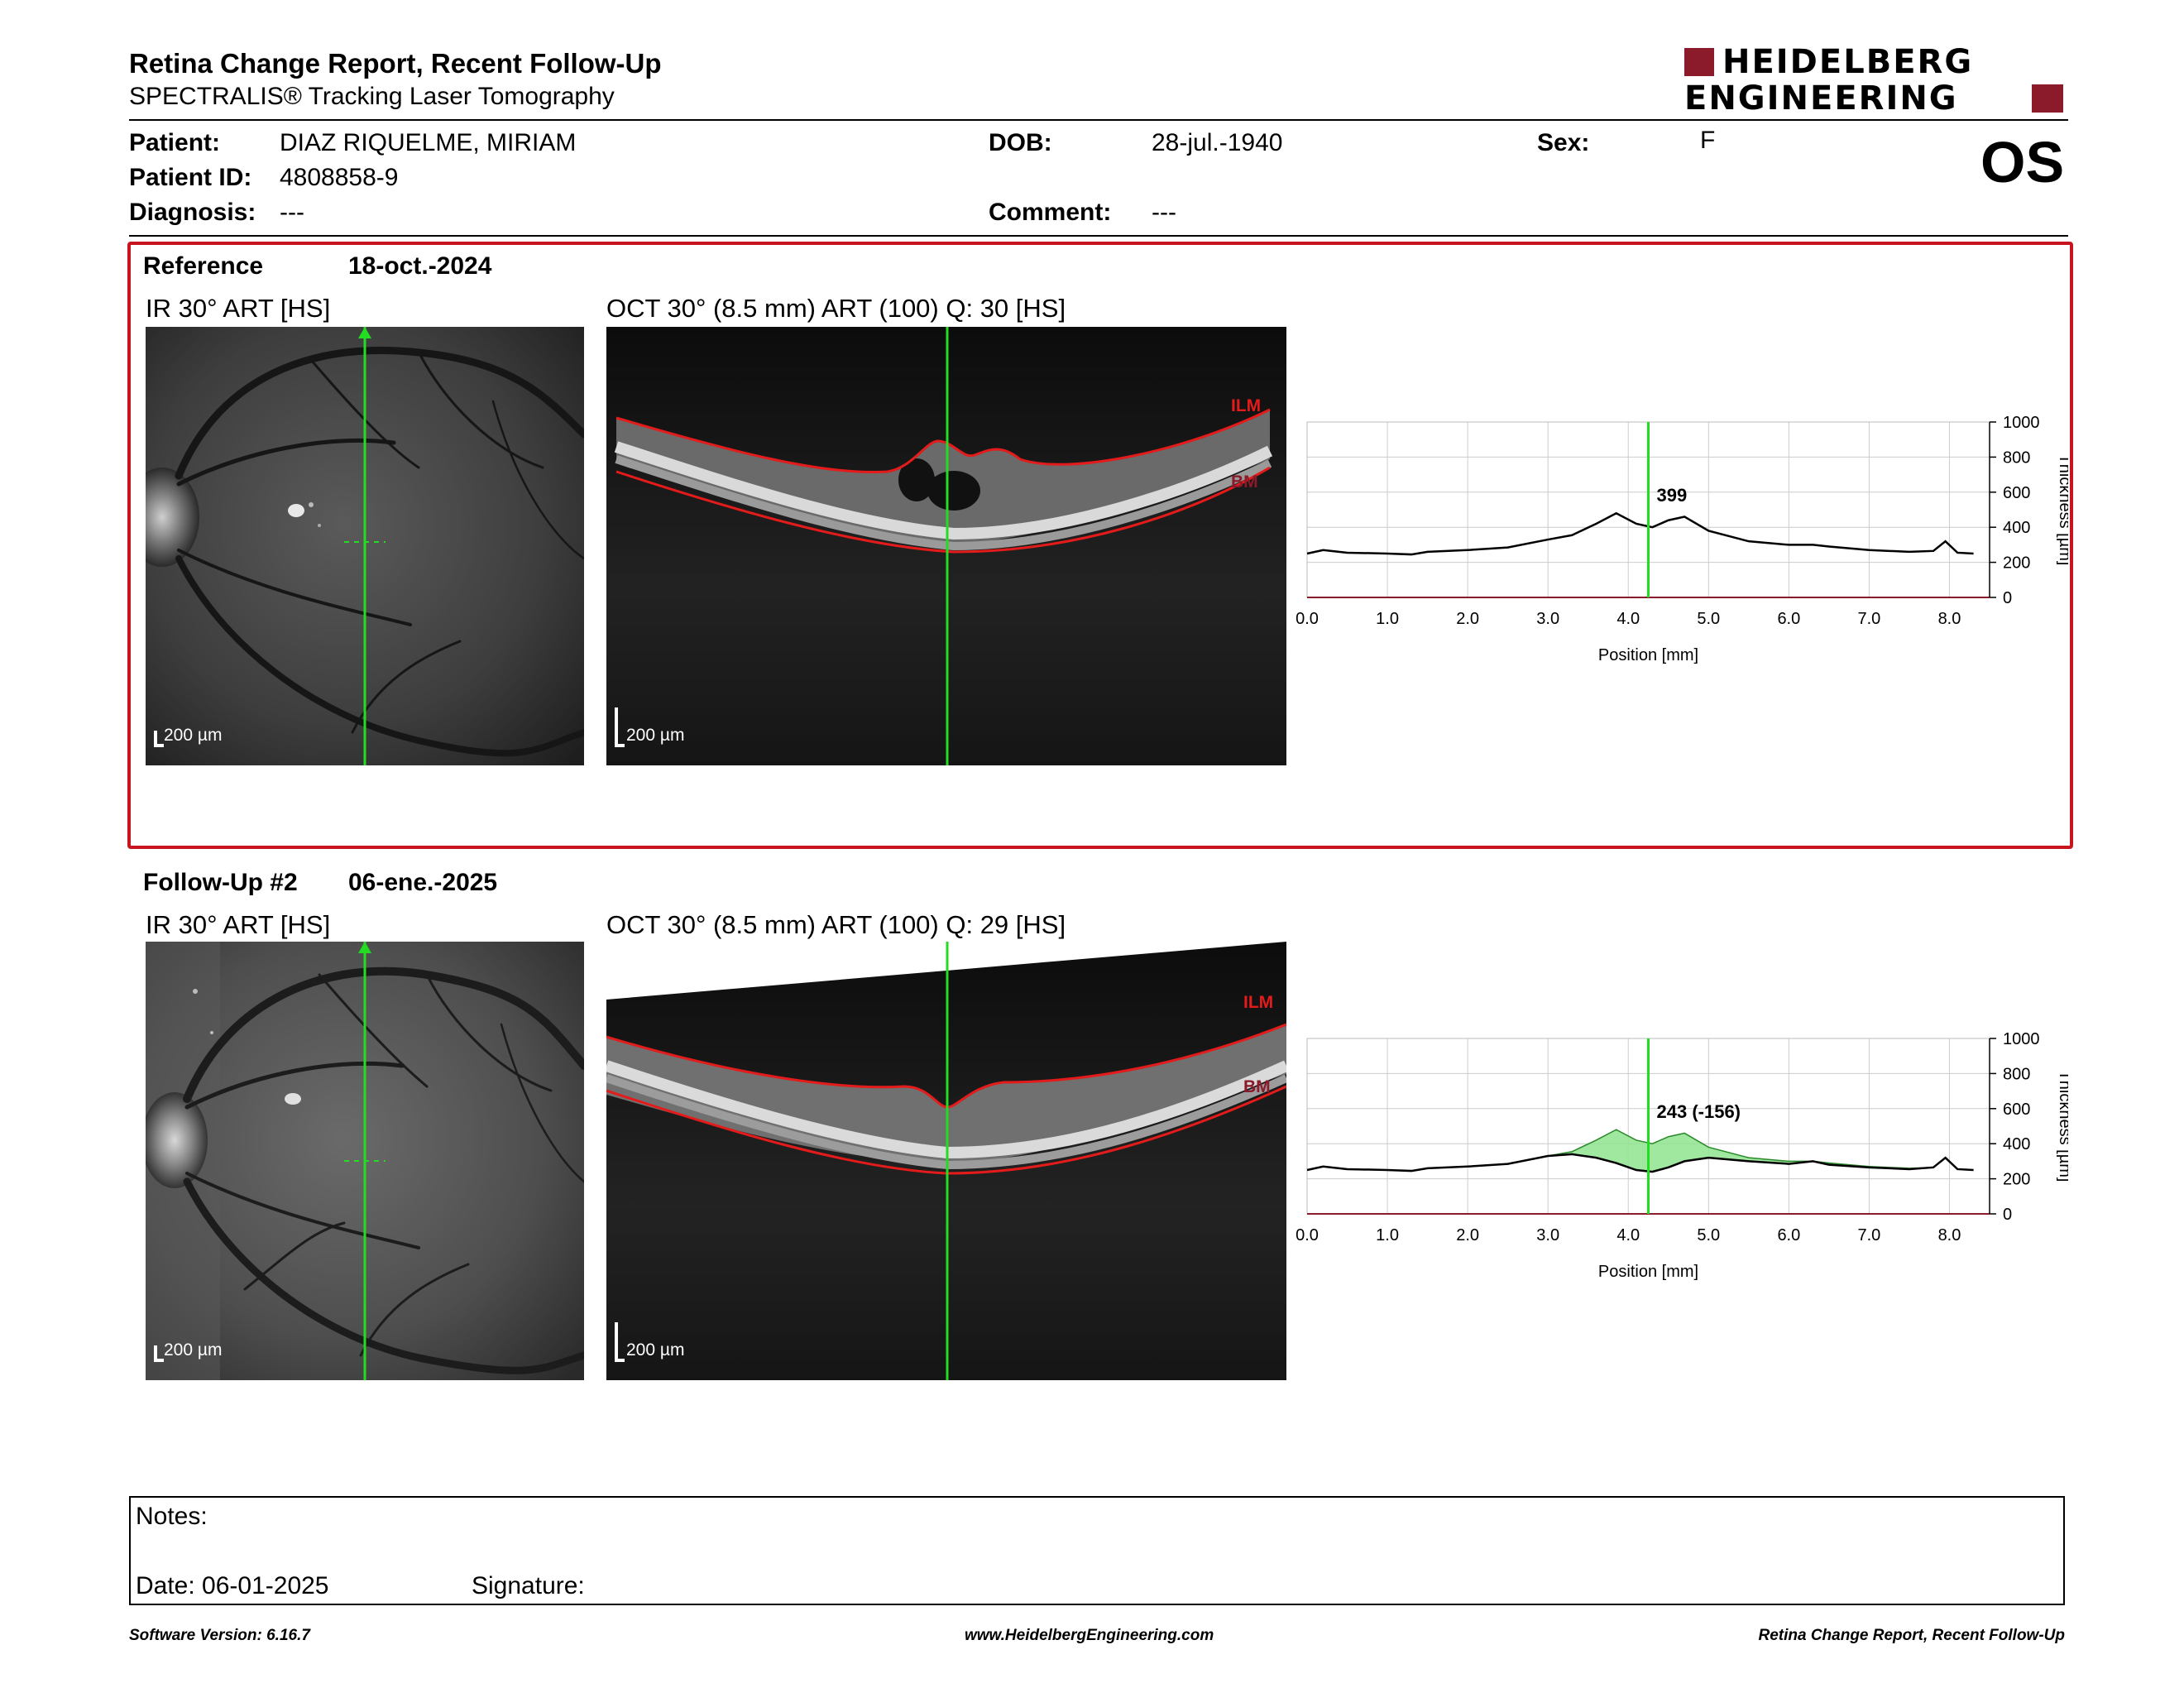  Describe the element at coordinates (1708, 140) in the screenshot. I see `sex-value: F` at that location.